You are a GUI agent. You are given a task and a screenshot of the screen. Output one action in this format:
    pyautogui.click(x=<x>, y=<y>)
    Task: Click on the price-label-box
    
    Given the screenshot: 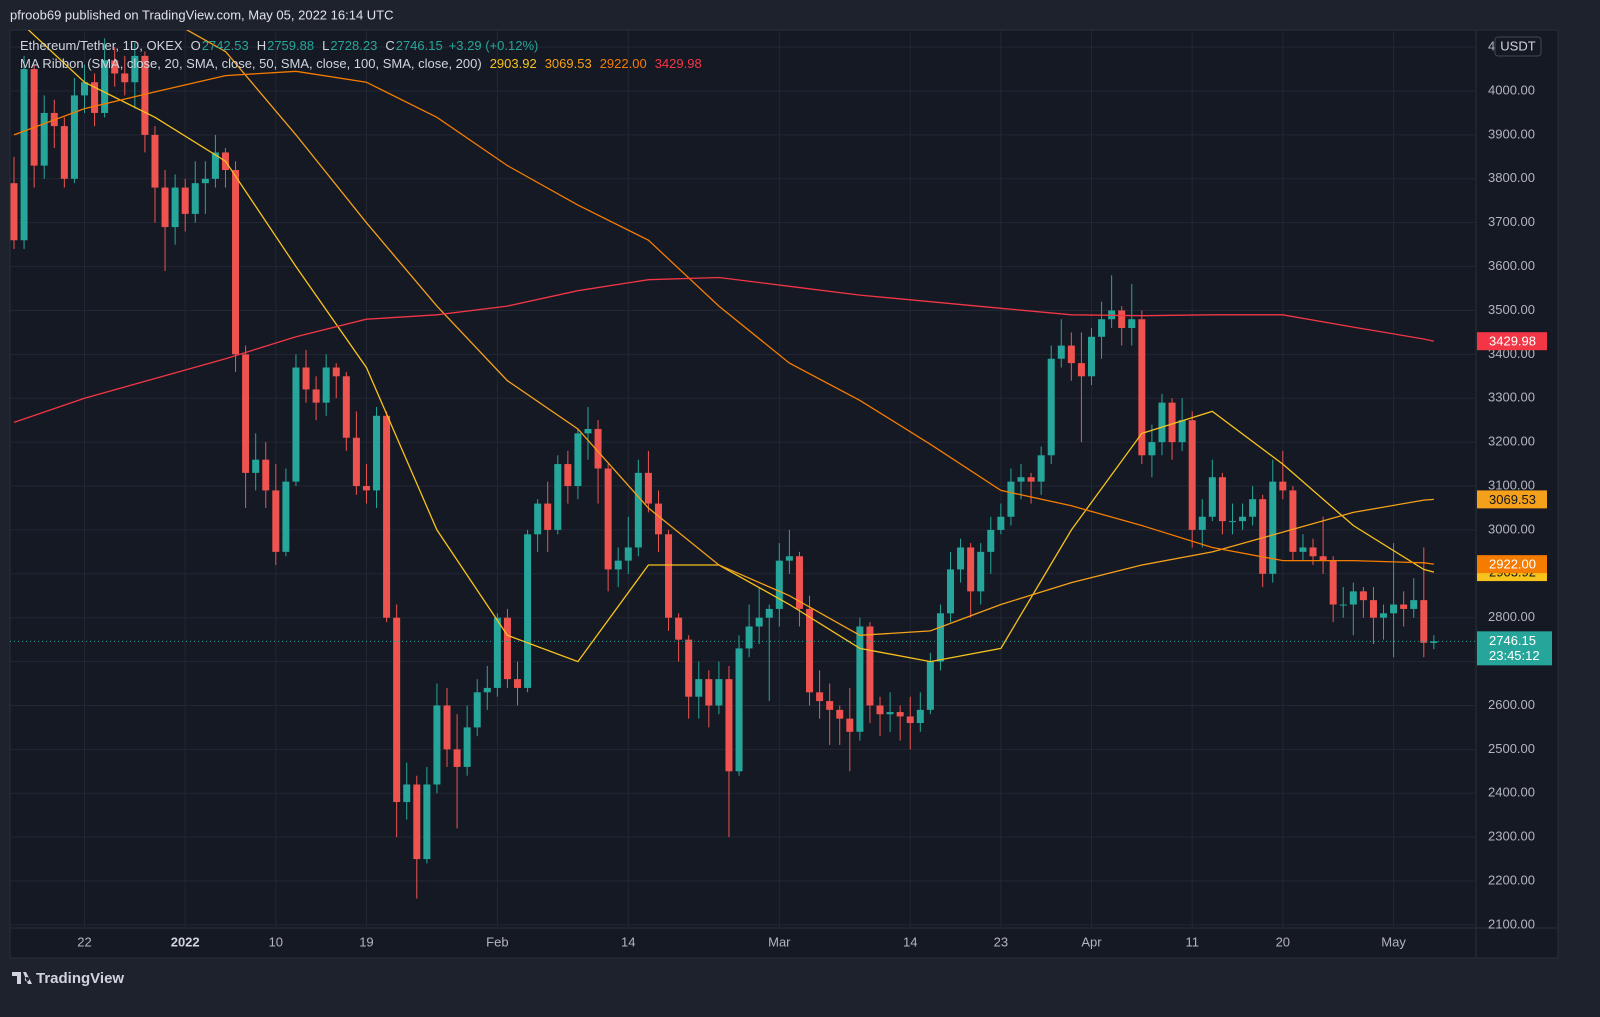 What is the action you would take?
    pyautogui.click(x=1512, y=341)
    